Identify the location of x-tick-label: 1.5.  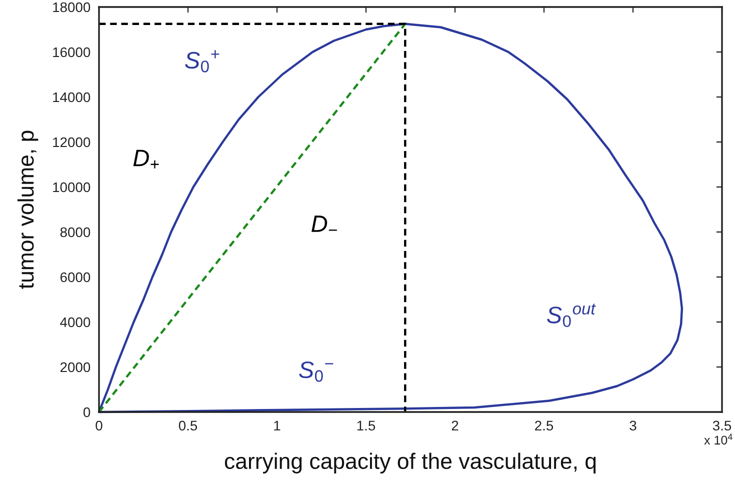
(366, 425).